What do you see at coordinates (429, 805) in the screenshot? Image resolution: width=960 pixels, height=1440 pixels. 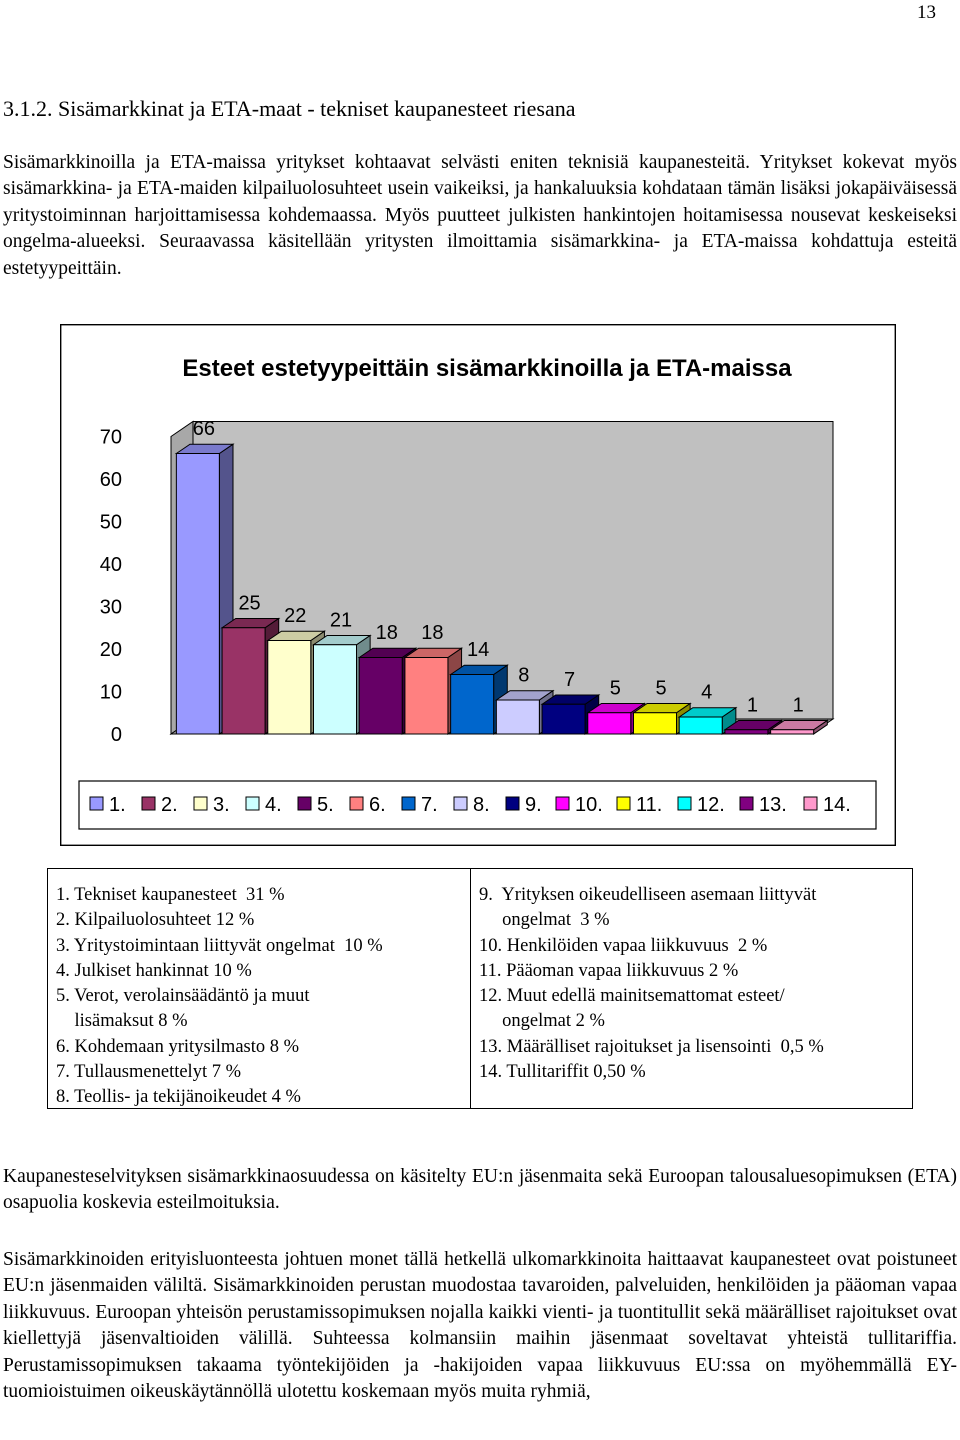 I see `legend-label: 7.` at bounding box center [429, 805].